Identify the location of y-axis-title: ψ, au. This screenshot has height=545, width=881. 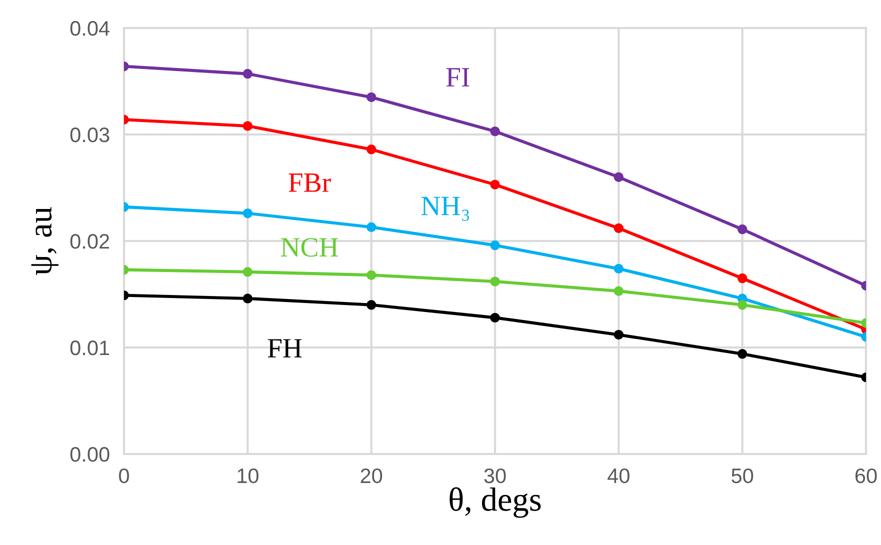
(44, 241).